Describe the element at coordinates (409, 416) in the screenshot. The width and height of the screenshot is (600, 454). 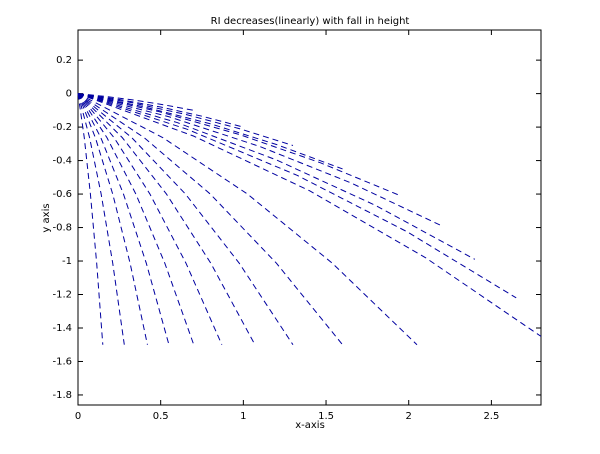
I see `x-tick-label: 2` at that location.